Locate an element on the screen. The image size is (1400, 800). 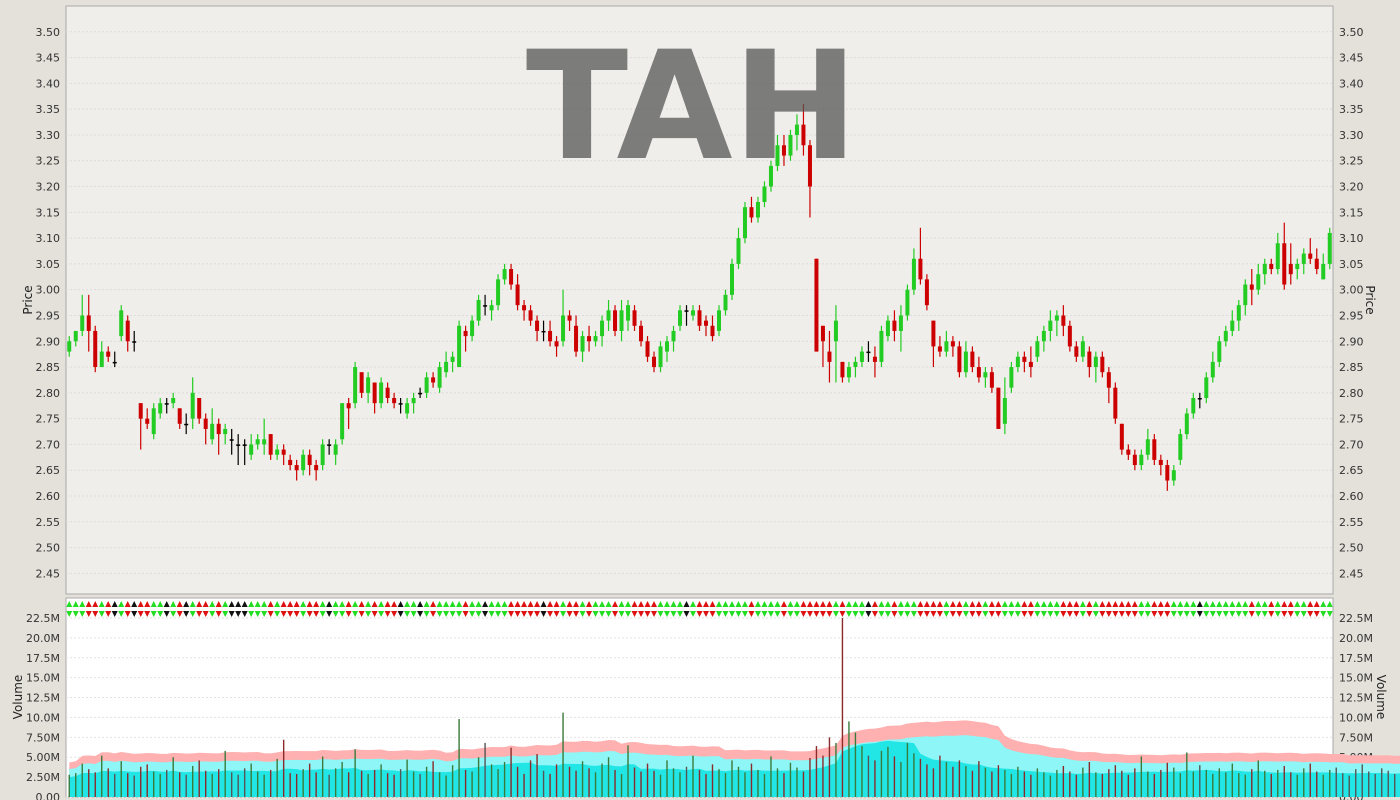
ticker-watermark: TAH is located at coordinates (692, 107).